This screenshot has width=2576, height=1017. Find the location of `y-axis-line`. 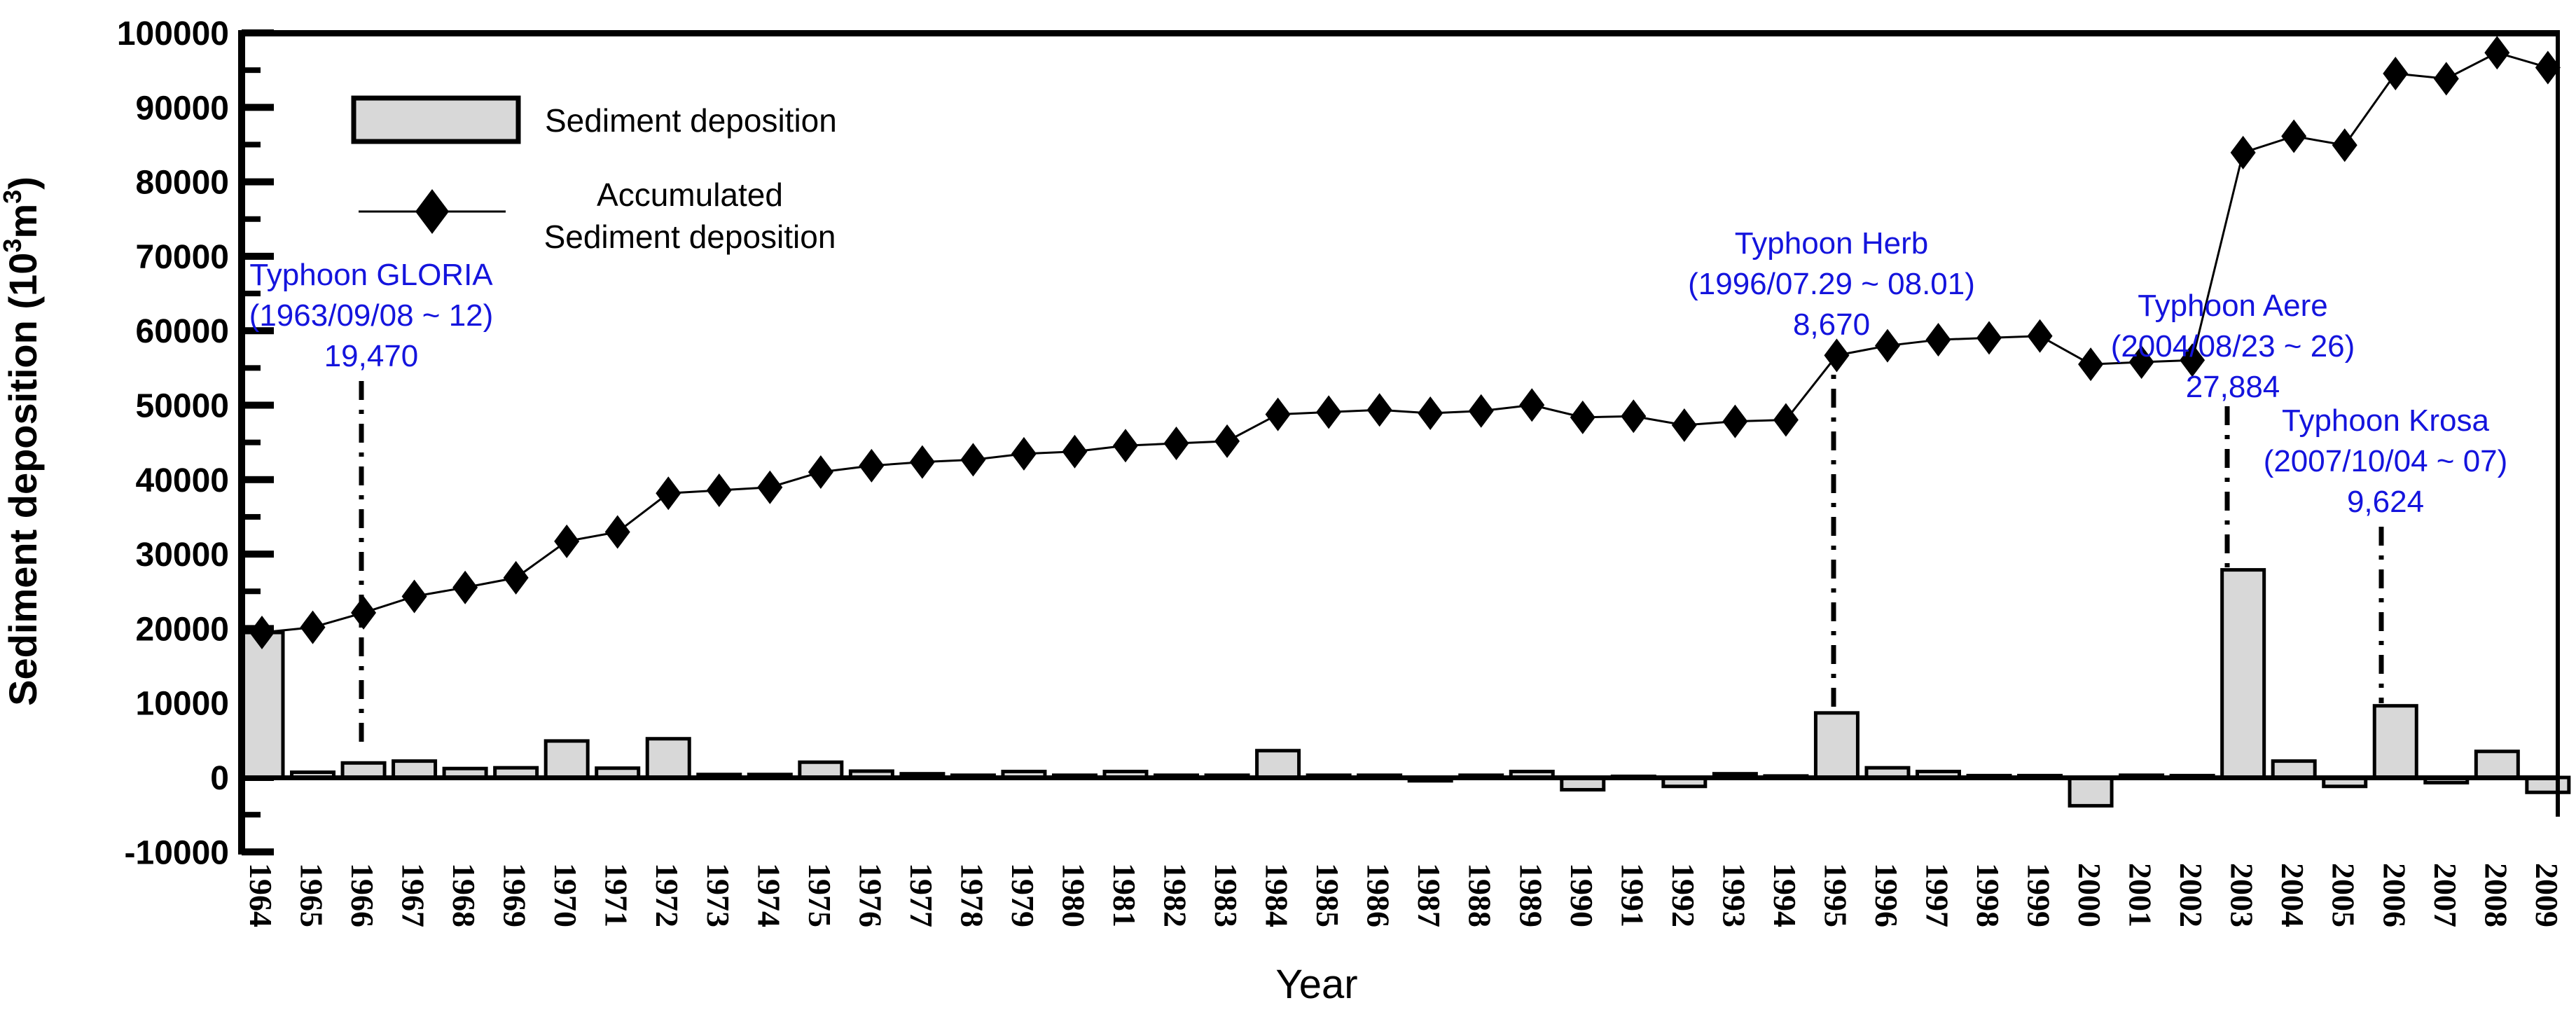

y-axis-line is located at coordinates (241, 442).